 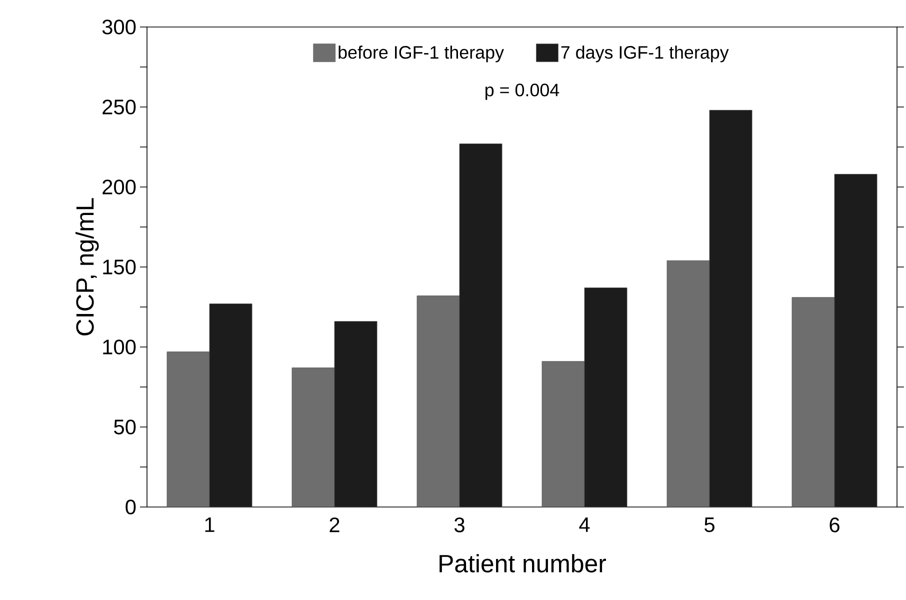 What do you see at coordinates (645, 54) in the screenshot?
I see `legend-label: 7 days IGF-1 therapy` at bounding box center [645, 54].